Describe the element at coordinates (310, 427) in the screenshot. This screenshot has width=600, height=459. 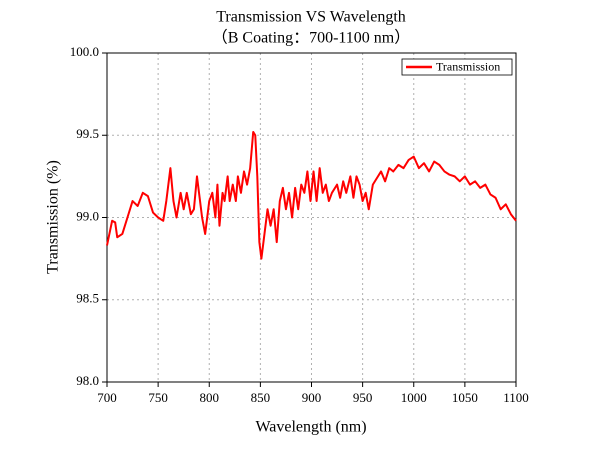
I see `x-axis-label: Wavelength (nm)` at that location.